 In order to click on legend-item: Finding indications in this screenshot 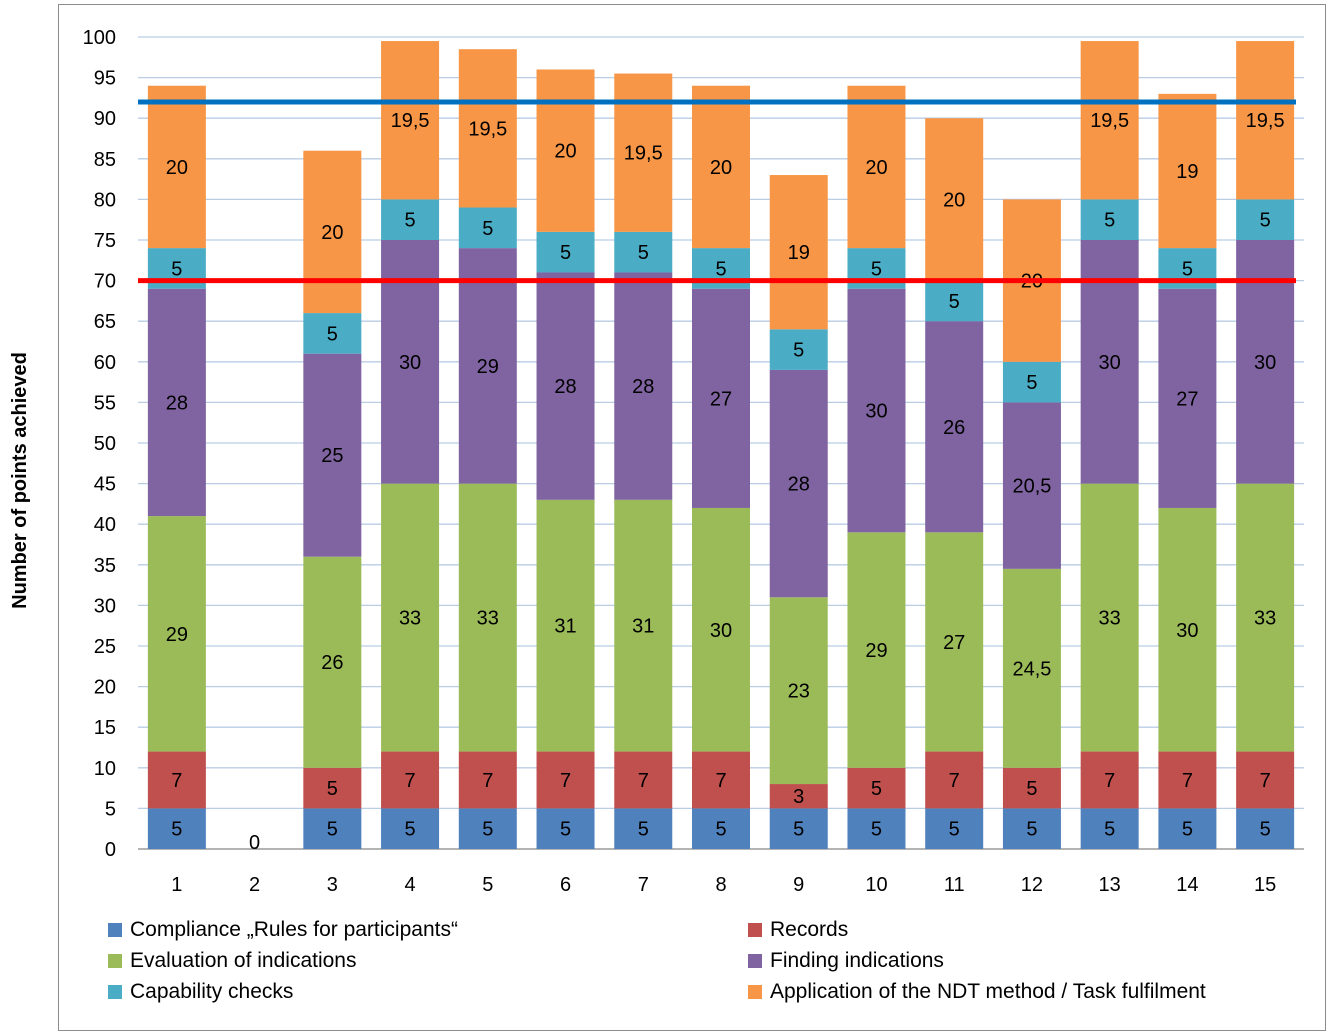, I will do `click(846, 961)`.